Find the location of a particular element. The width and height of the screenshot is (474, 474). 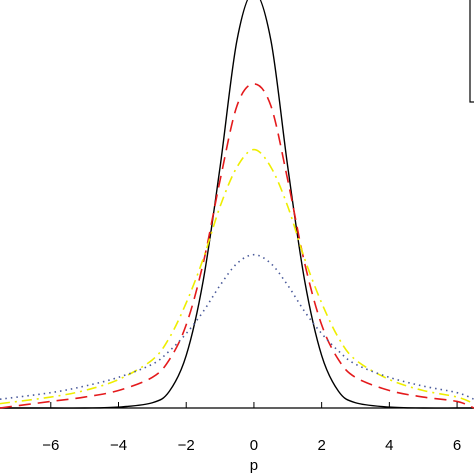

x-tick-label: 4 is located at coordinates (389, 445).